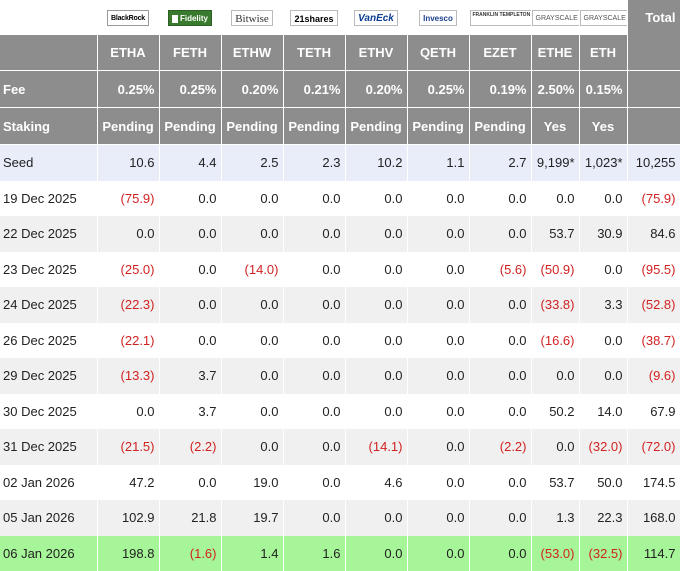 The image size is (680, 571). Describe the element at coordinates (48, 199) in the screenshot. I see `row-label: 19 Dec 2025` at that location.